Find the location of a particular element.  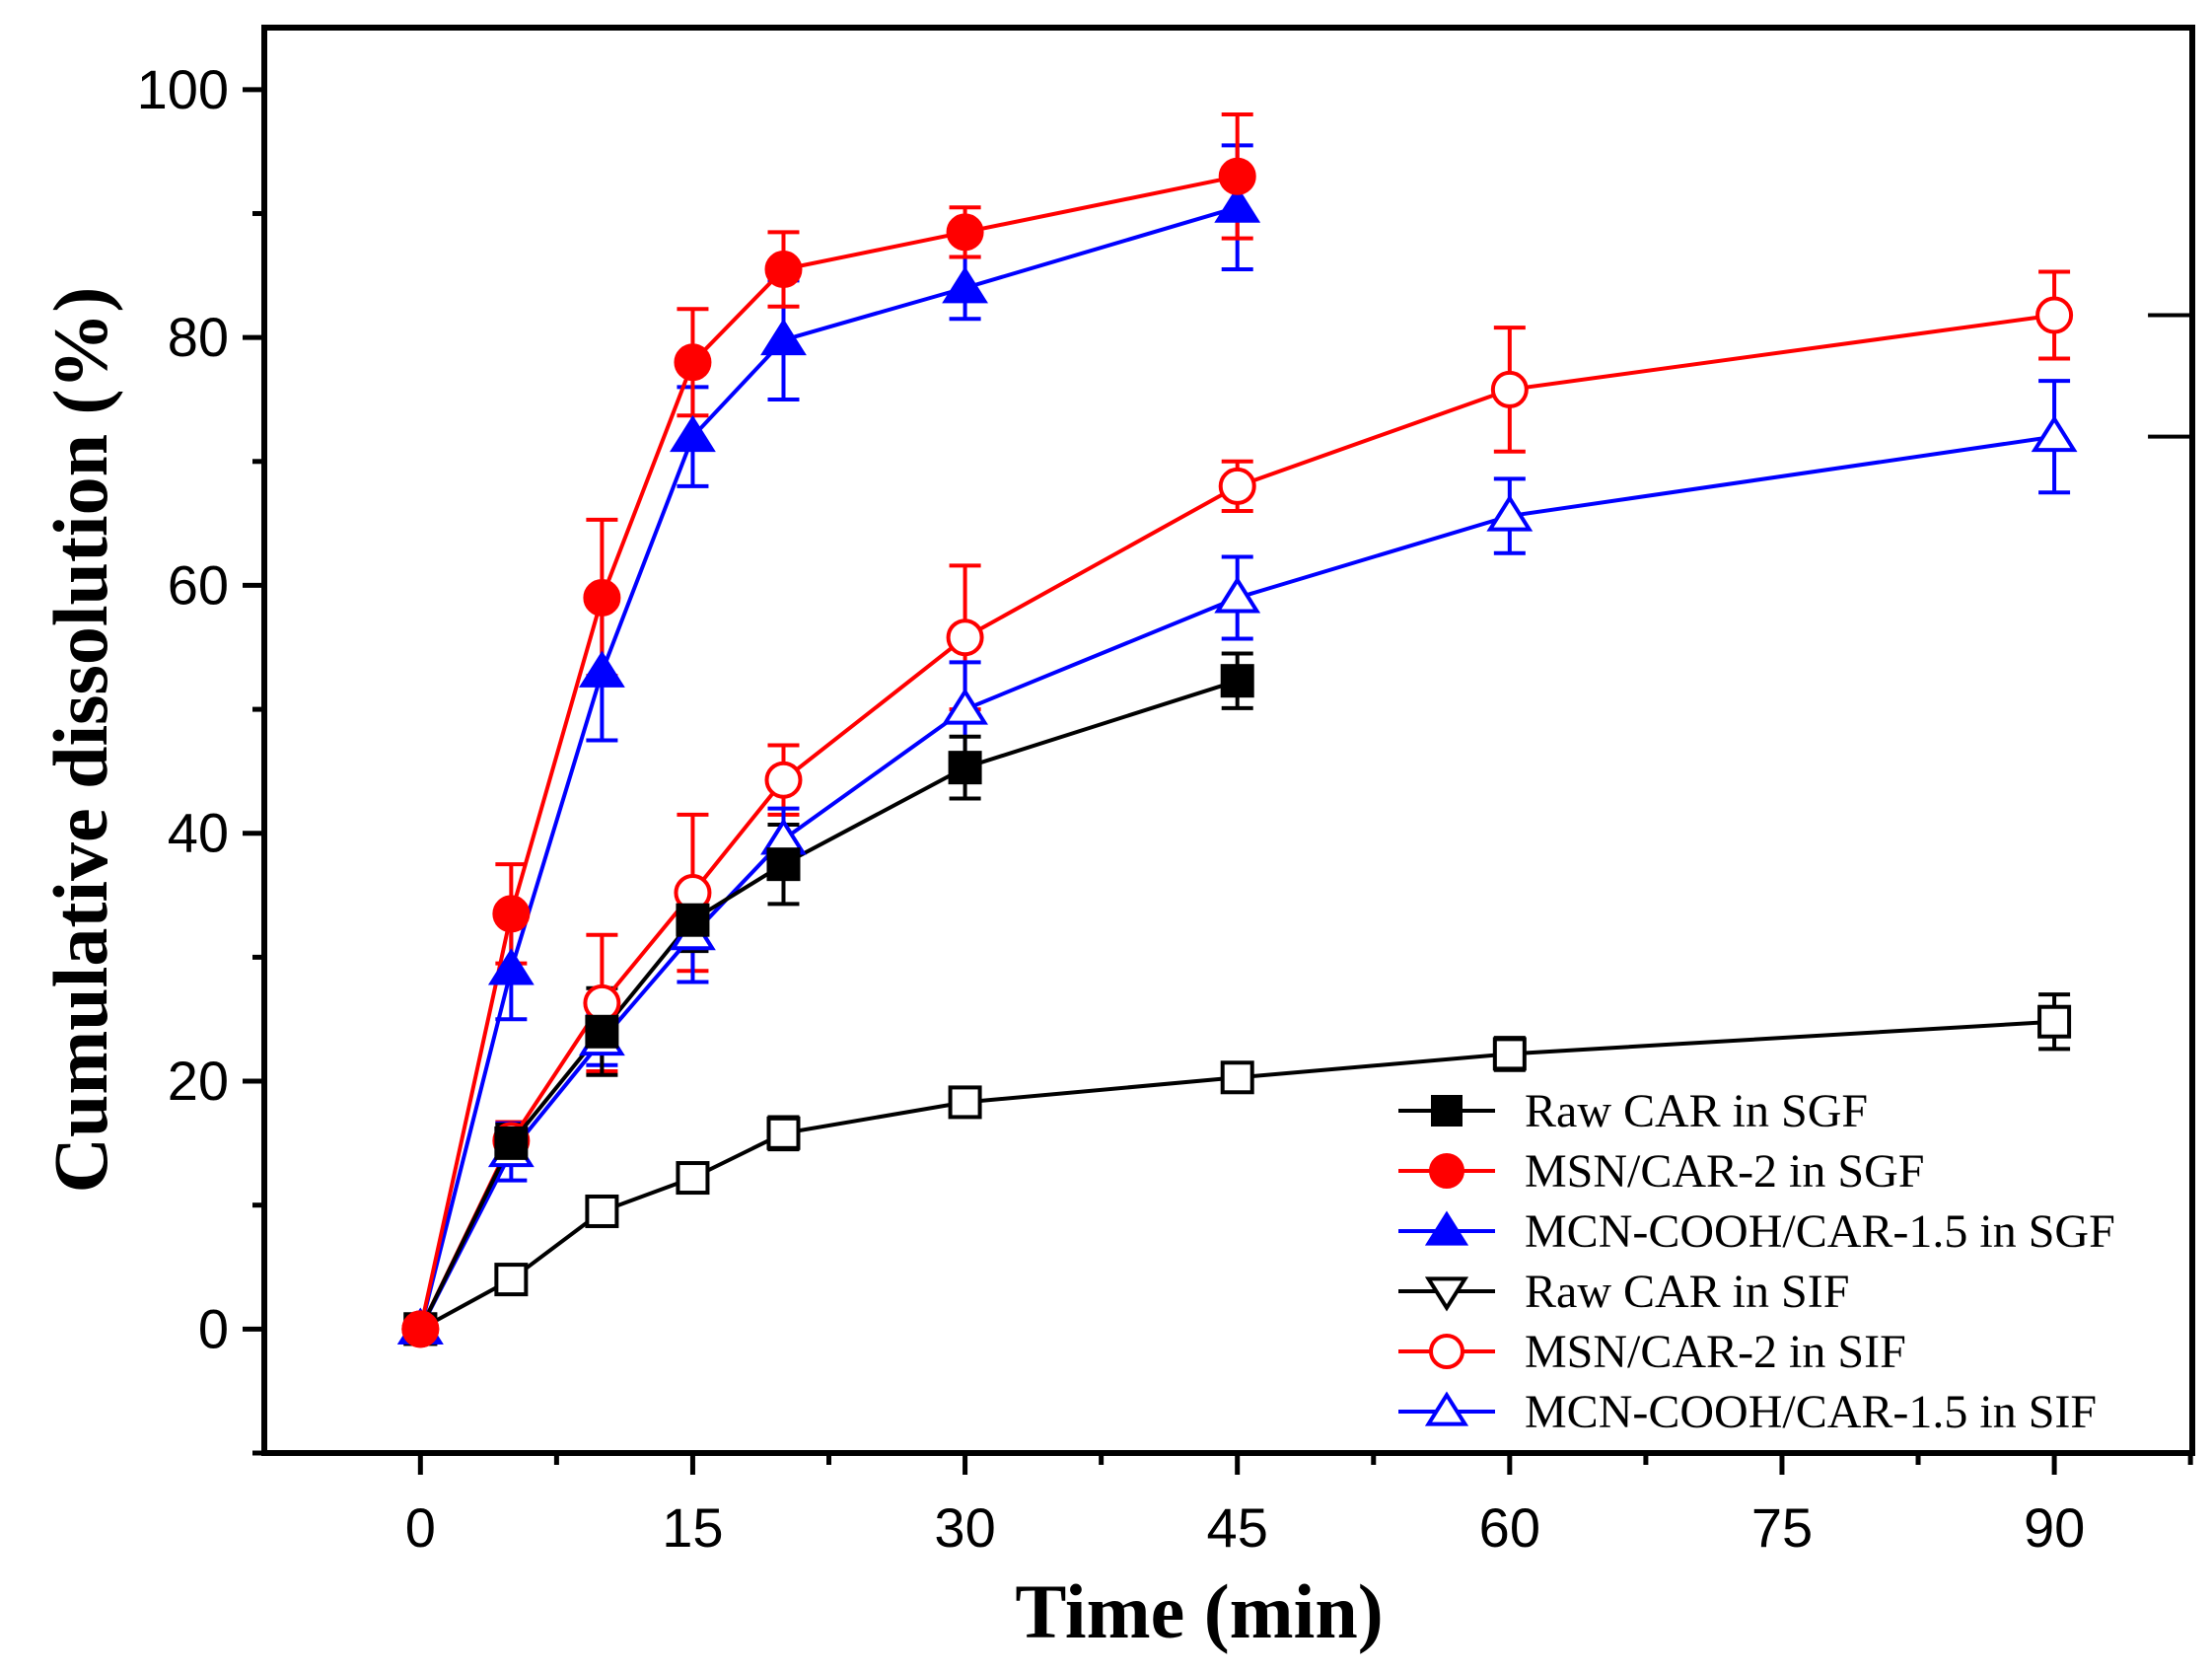

y-tick-label: 40 is located at coordinates (198, 833).